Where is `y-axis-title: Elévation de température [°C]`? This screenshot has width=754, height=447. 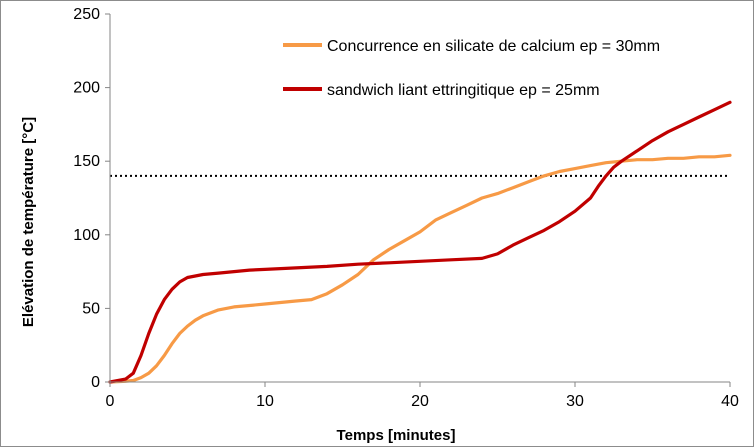 y-axis-title: Elévation de température [°C] is located at coordinates (28, 222).